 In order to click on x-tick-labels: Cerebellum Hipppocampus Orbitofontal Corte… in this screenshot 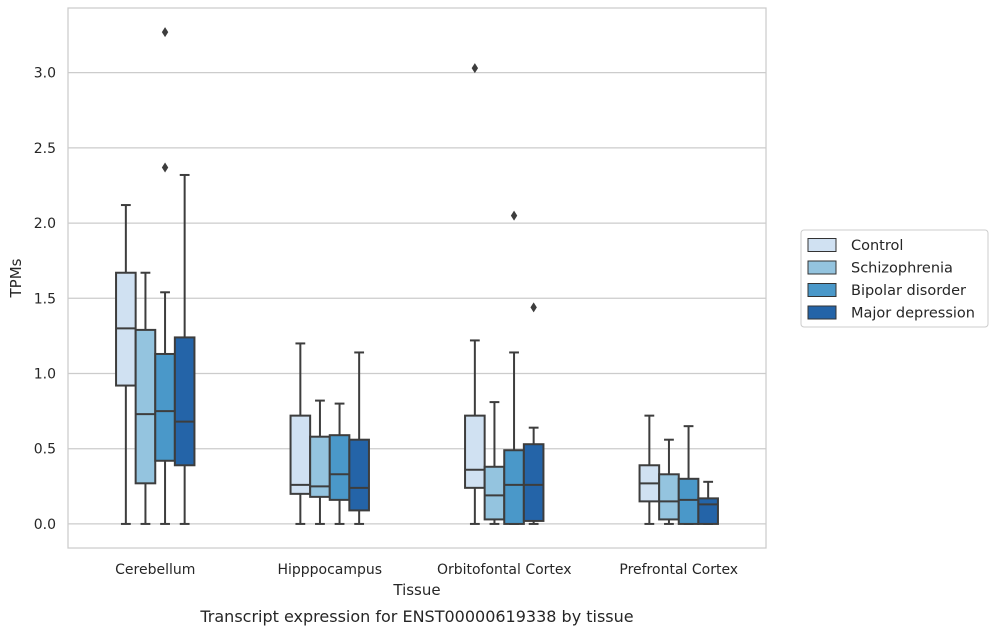, I will do `click(426, 570)`.